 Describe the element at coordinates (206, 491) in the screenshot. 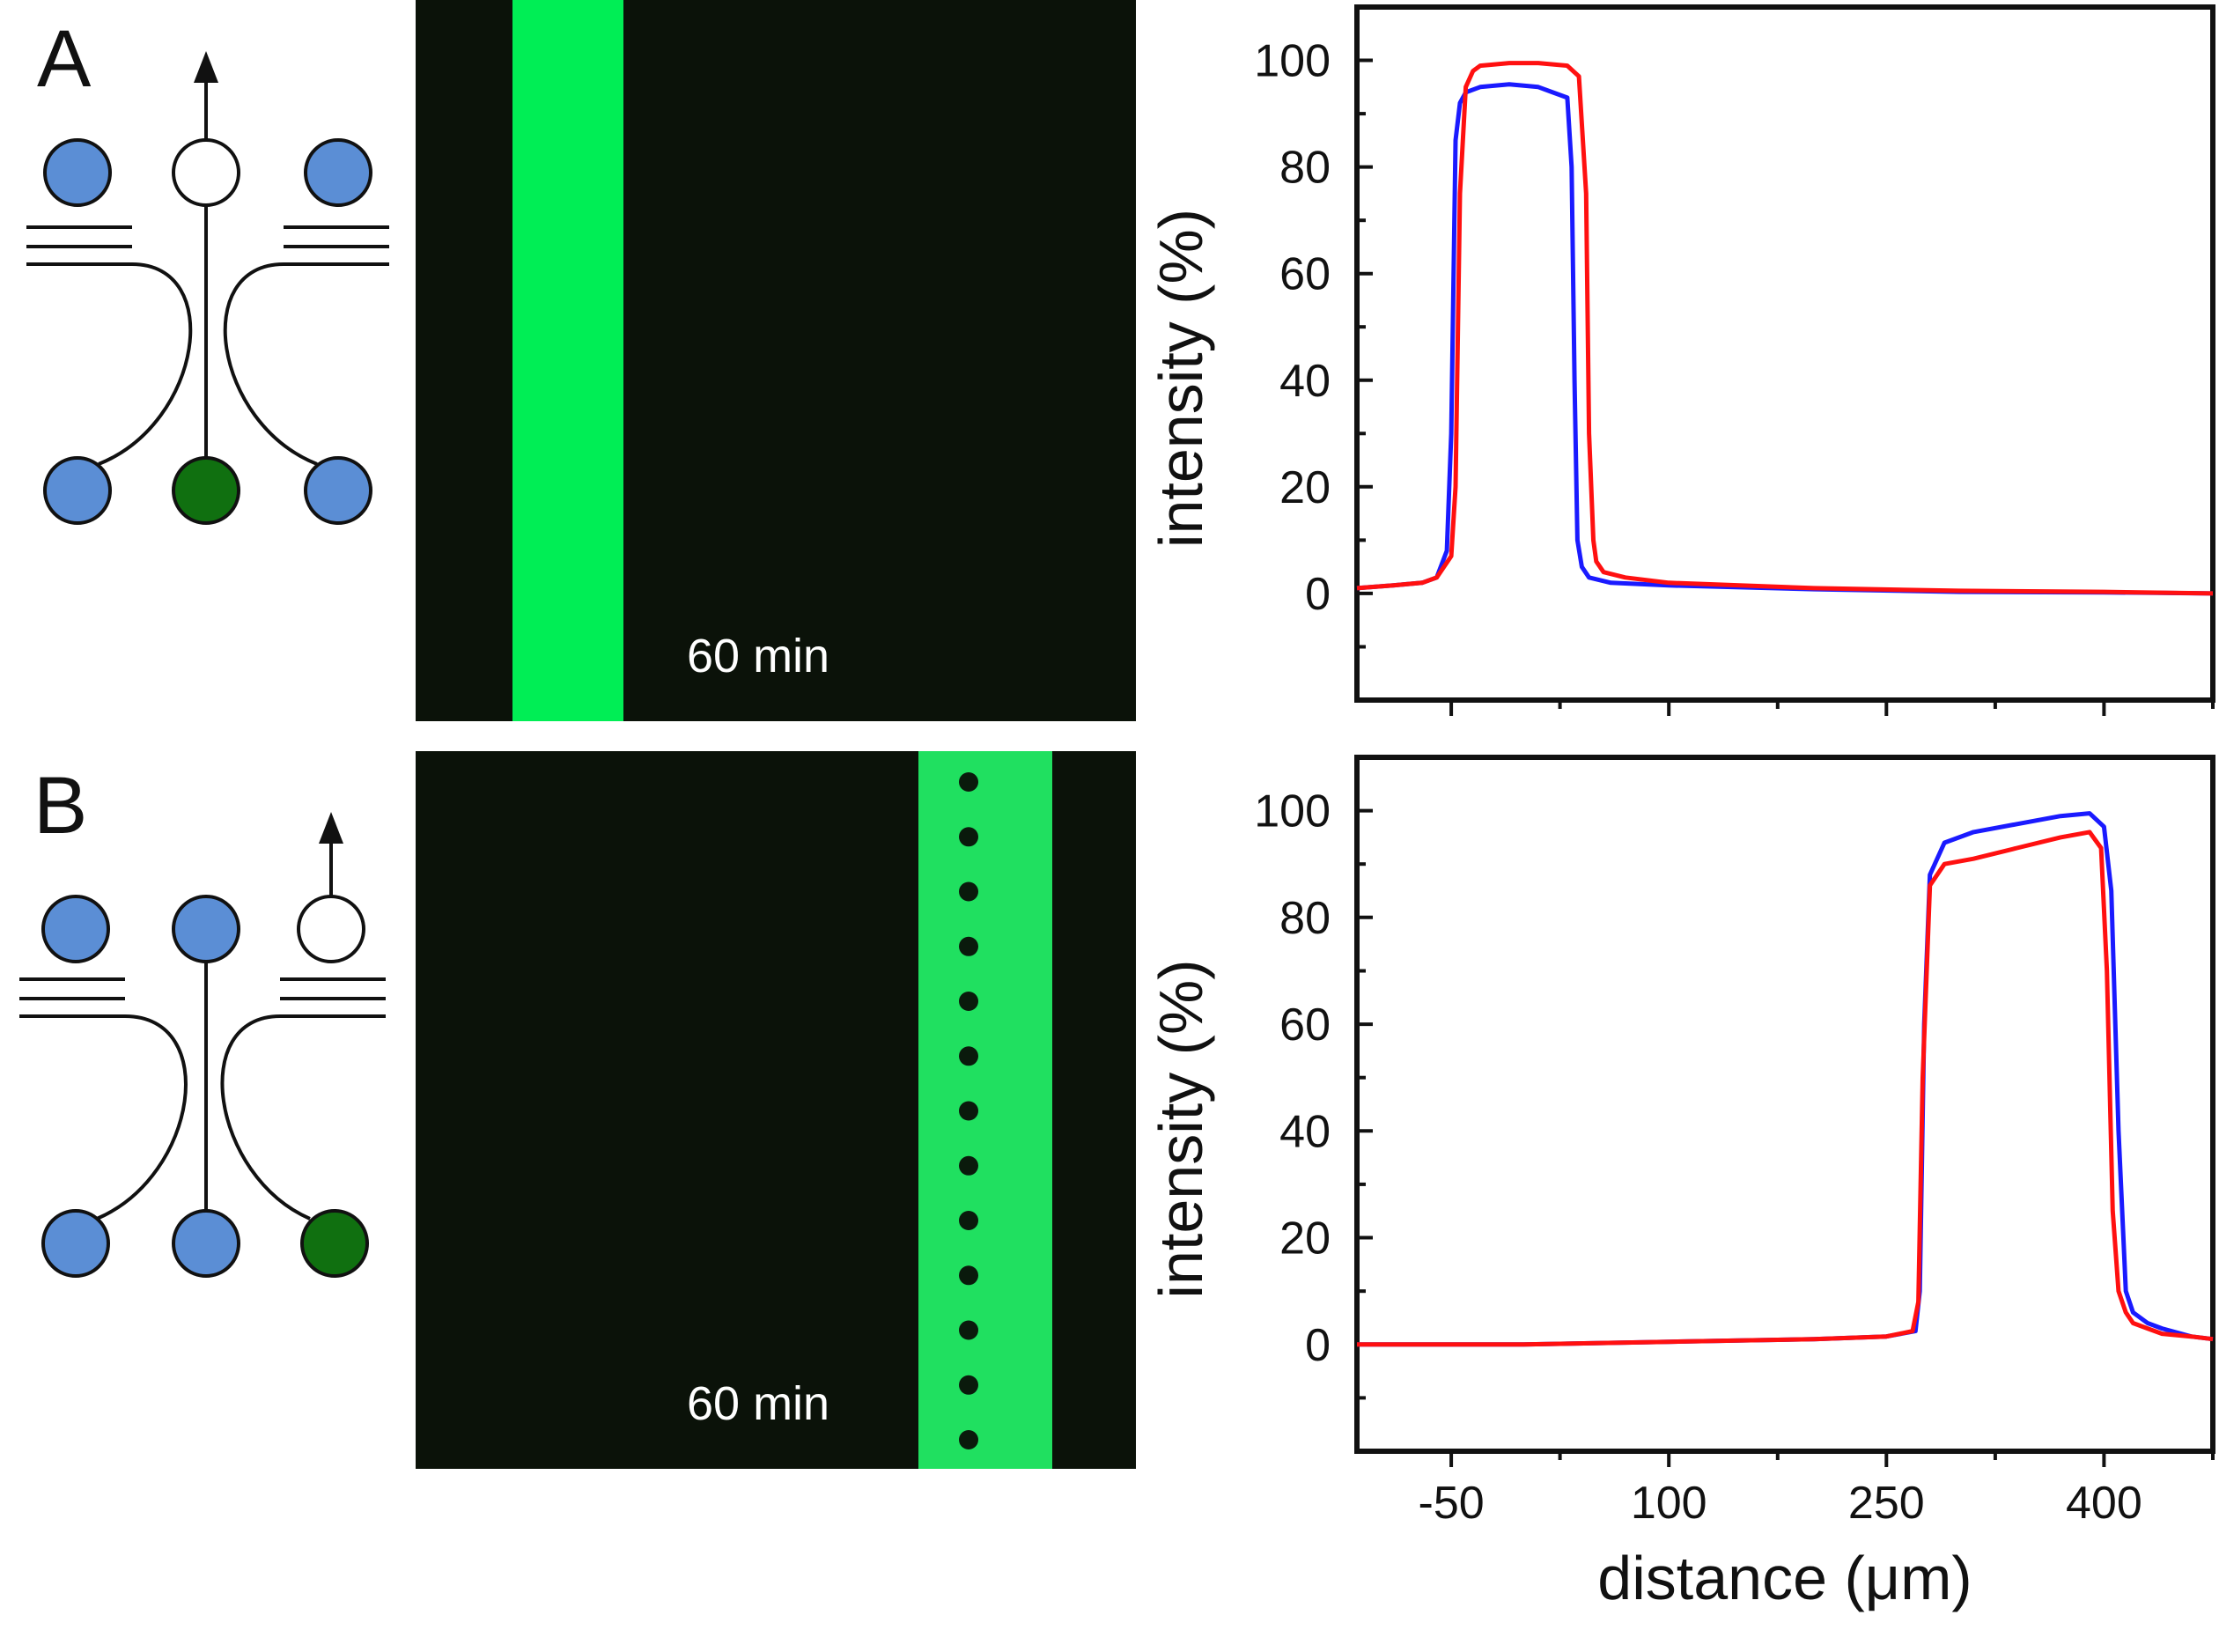

I see `panel-a-dye-inlet` at that location.